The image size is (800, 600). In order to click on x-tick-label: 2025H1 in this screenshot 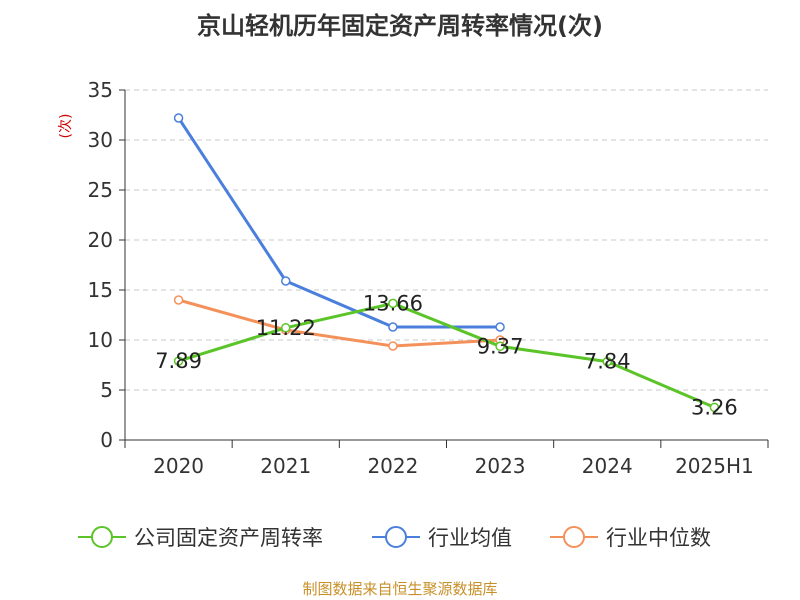, I will do `click(714, 466)`.